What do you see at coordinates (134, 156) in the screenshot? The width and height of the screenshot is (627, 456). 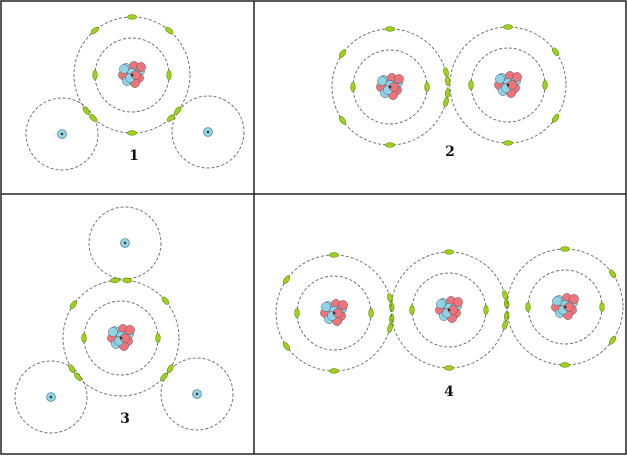 I see `panel-label: 1` at bounding box center [134, 156].